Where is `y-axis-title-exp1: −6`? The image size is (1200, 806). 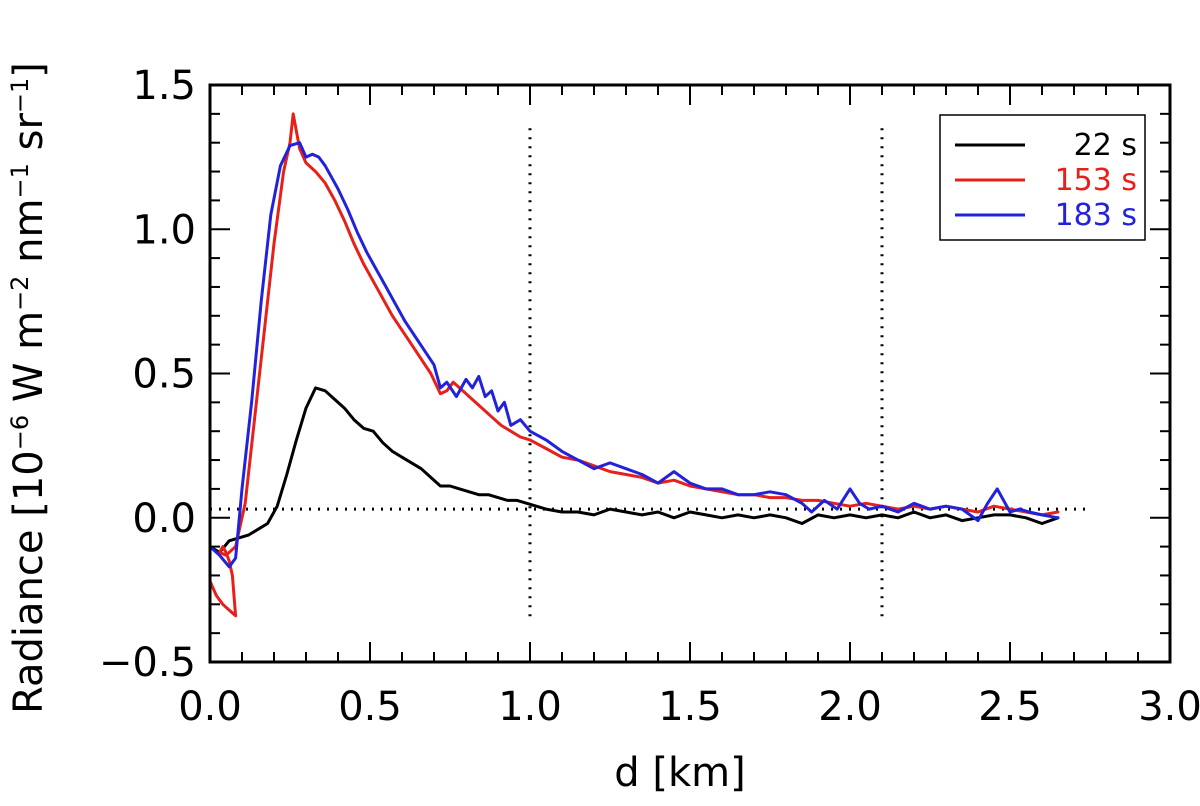 y-axis-title-exp1: −6 is located at coordinates (20, 432).